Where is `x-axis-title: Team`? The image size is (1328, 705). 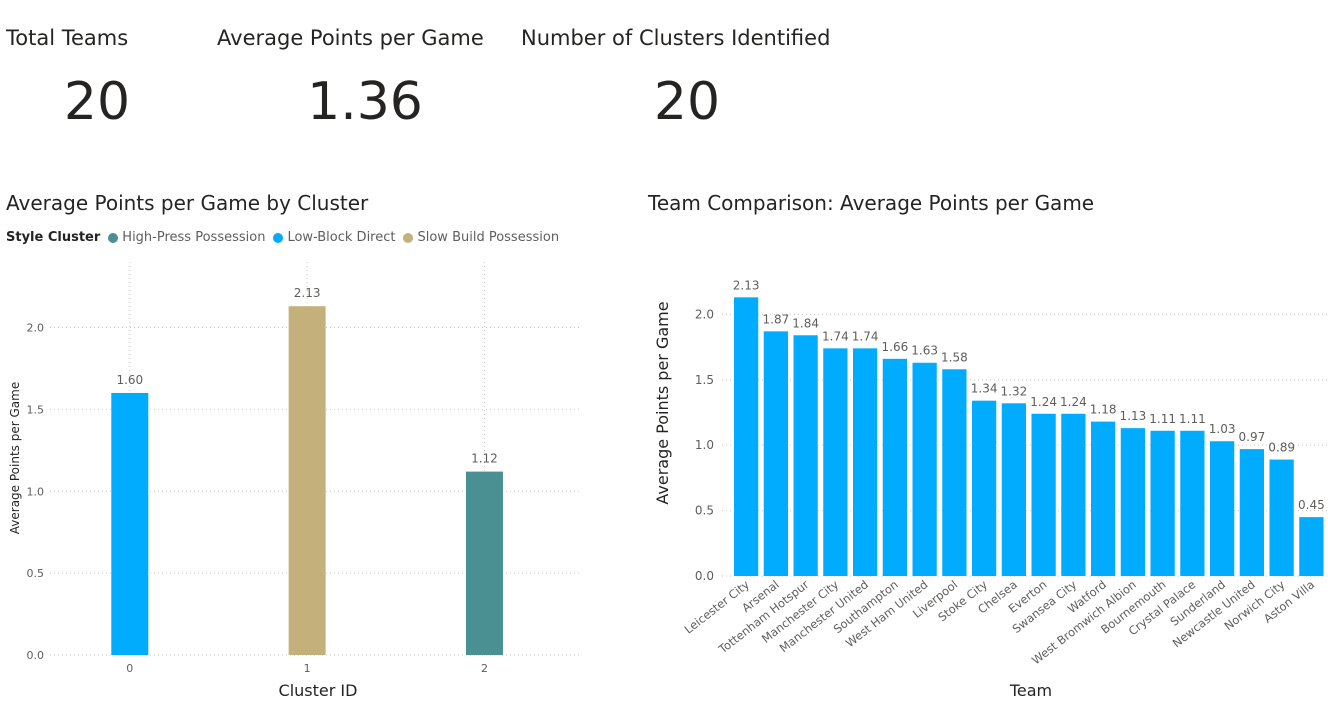 x-axis-title: Team is located at coordinates (1030, 690).